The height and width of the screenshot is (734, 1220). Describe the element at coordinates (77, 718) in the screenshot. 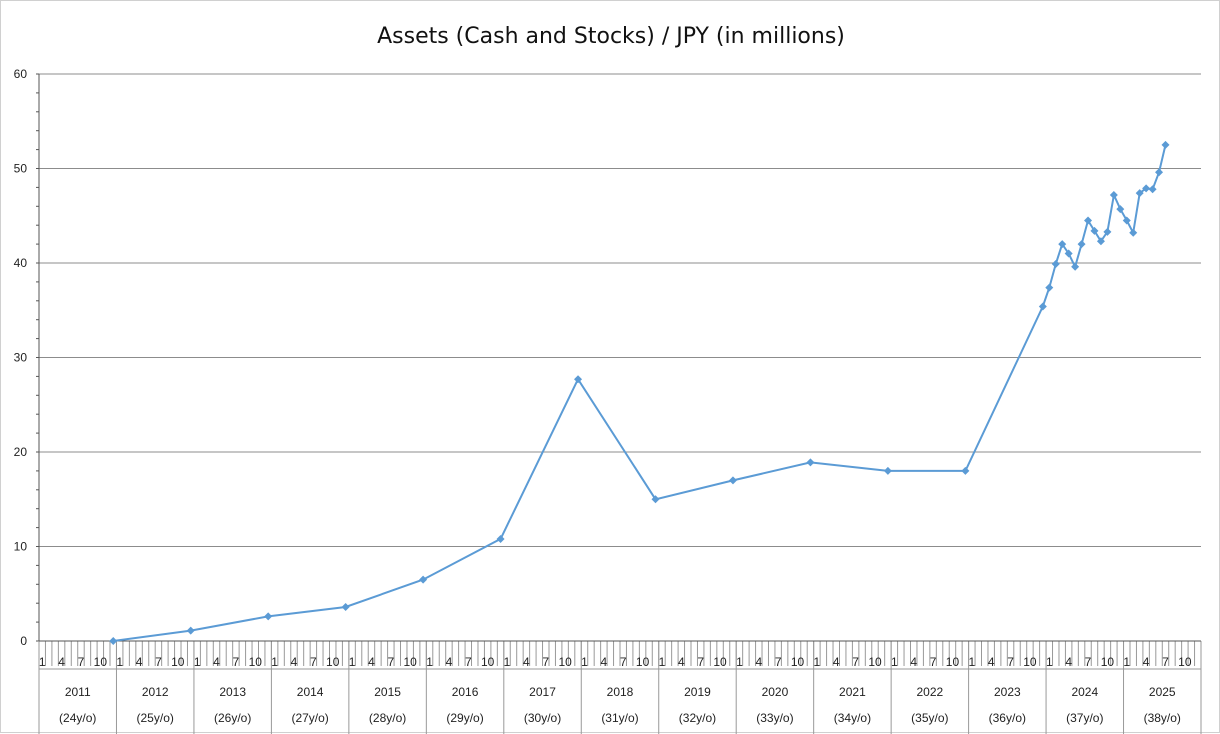

I see `age-label: (24y/o)` at that location.